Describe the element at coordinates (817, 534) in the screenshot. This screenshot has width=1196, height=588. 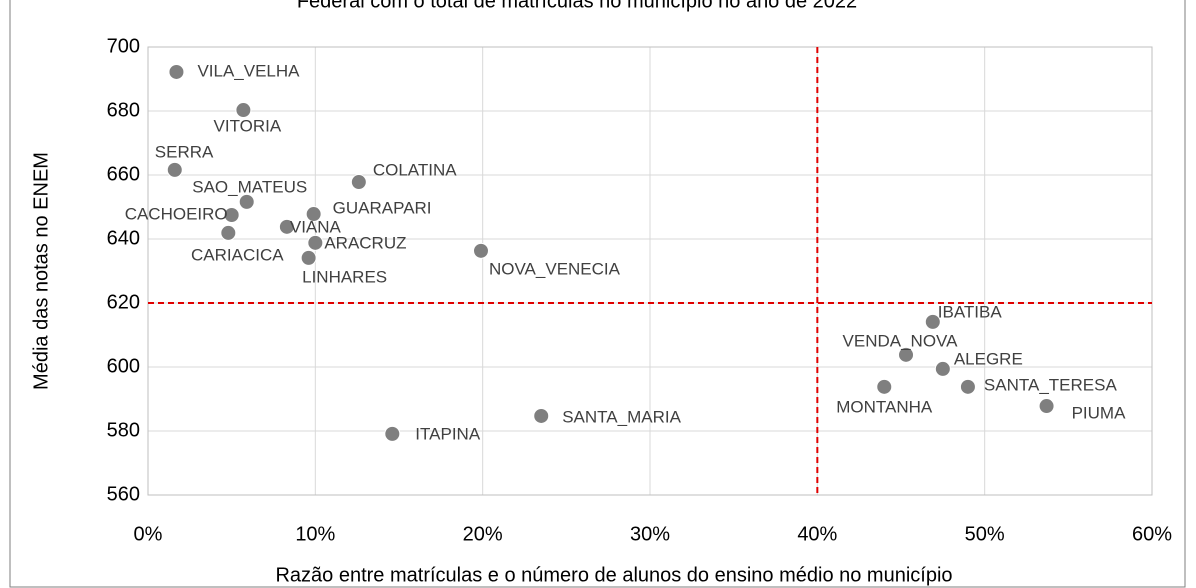
I see `x-tick-label: 40%` at that location.